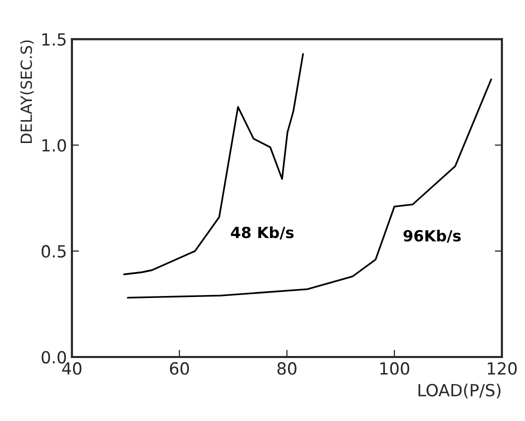 The image size is (525, 421). What do you see at coordinates (179, 368) in the screenshot?
I see `x-tick-label: 60` at bounding box center [179, 368].